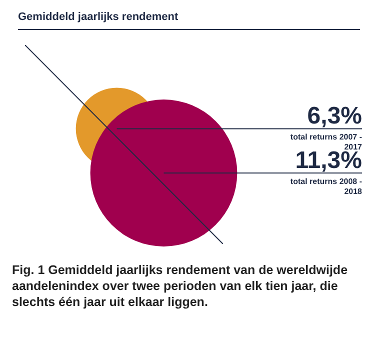 This screenshot has height=346, width=369. I want to click on category-label: total returns 2008 - 2018, so click(326, 186).